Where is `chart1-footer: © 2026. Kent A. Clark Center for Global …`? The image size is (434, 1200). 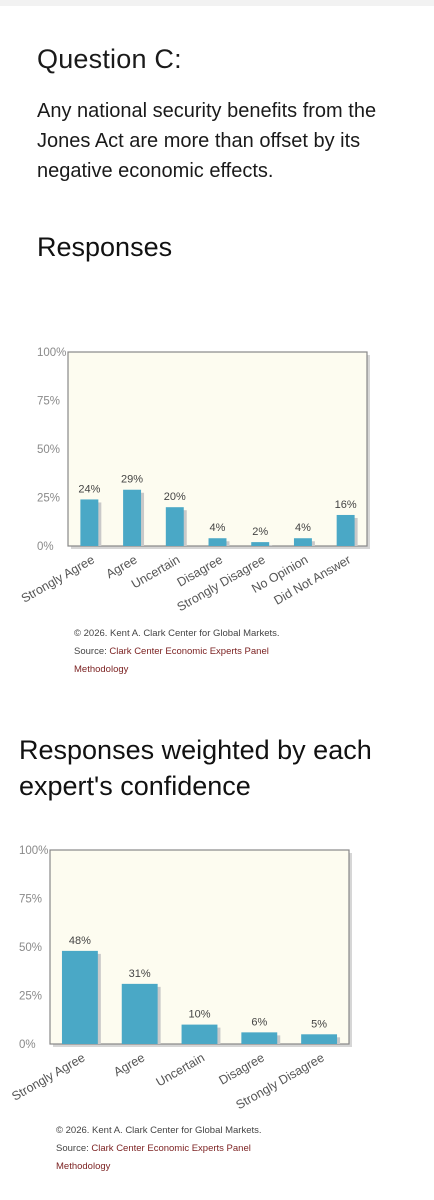
chart1-footer: © 2026. Kent A. Clark Center for Global … is located at coordinates (177, 652).